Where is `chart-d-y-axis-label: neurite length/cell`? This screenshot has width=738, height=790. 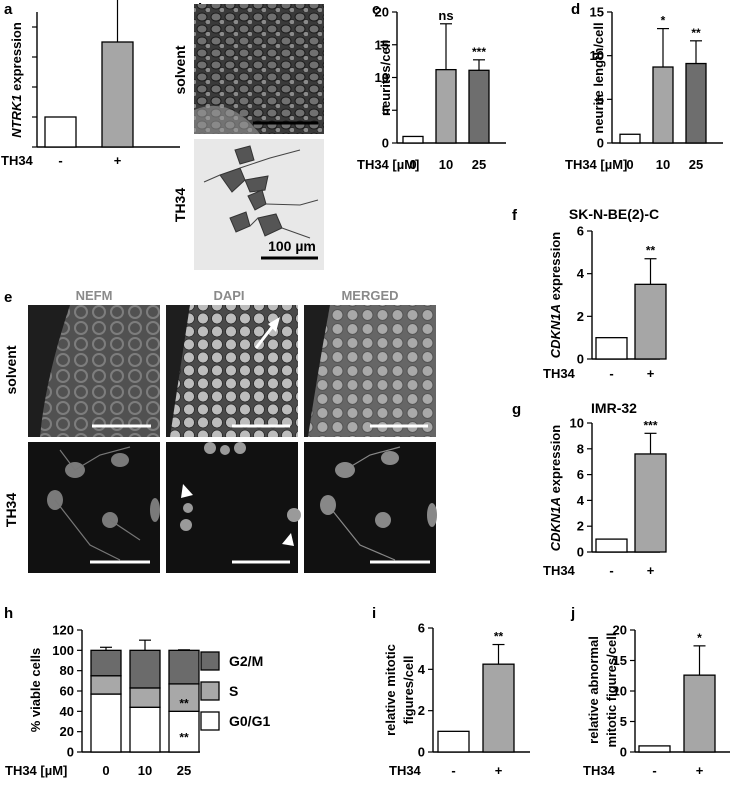 chart-d-y-axis-label: neurite length/cell is located at coordinates (598, 77).